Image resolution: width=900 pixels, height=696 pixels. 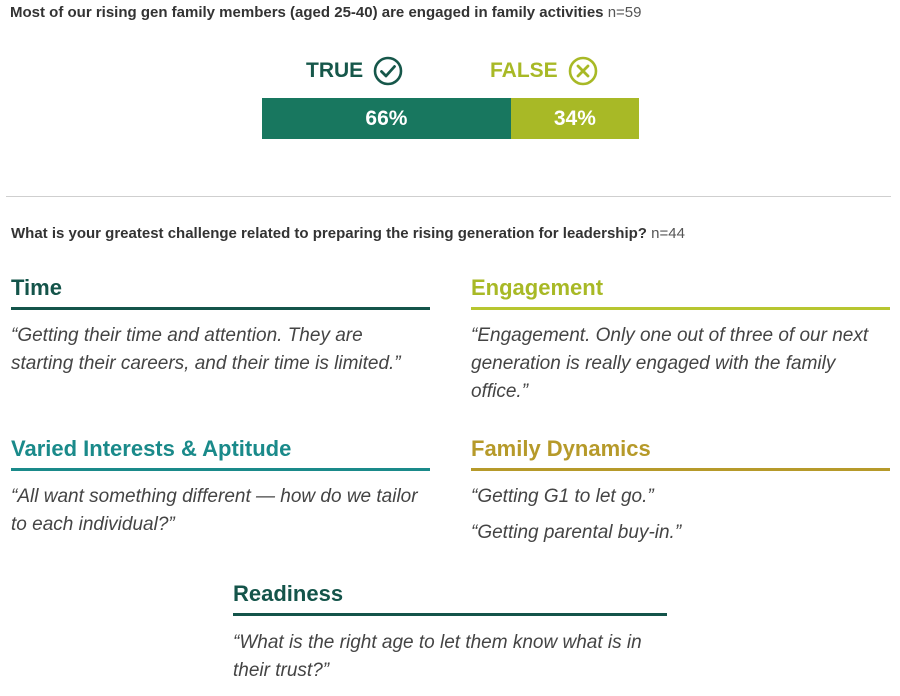 I want to click on category-heading-engagement: Engagement, so click(x=680, y=292).